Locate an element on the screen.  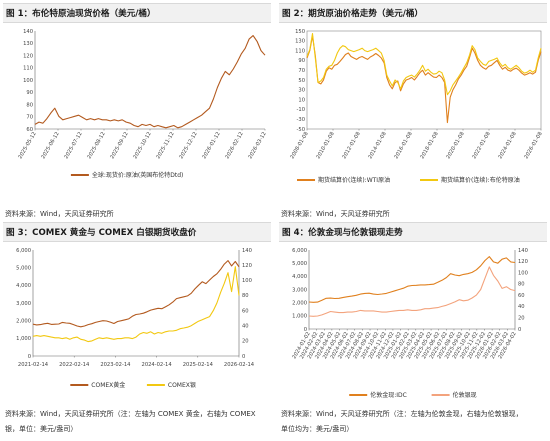
x-tick-label: 2021-02-14 is located at coordinates (33, 365).